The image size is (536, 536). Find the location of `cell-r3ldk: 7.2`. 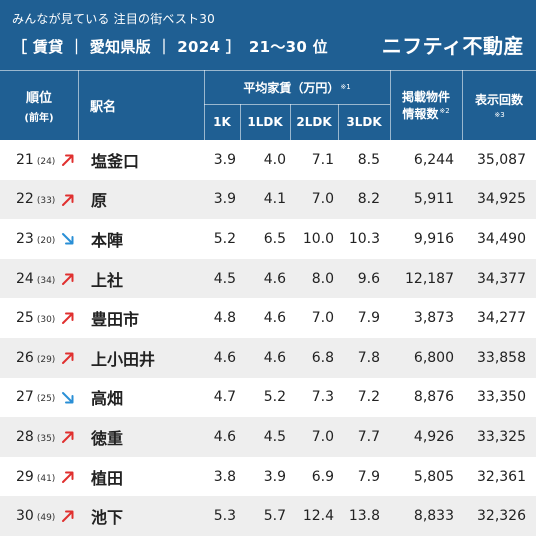

cell-r3ldk: 7.2 is located at coordinates (368, 397).